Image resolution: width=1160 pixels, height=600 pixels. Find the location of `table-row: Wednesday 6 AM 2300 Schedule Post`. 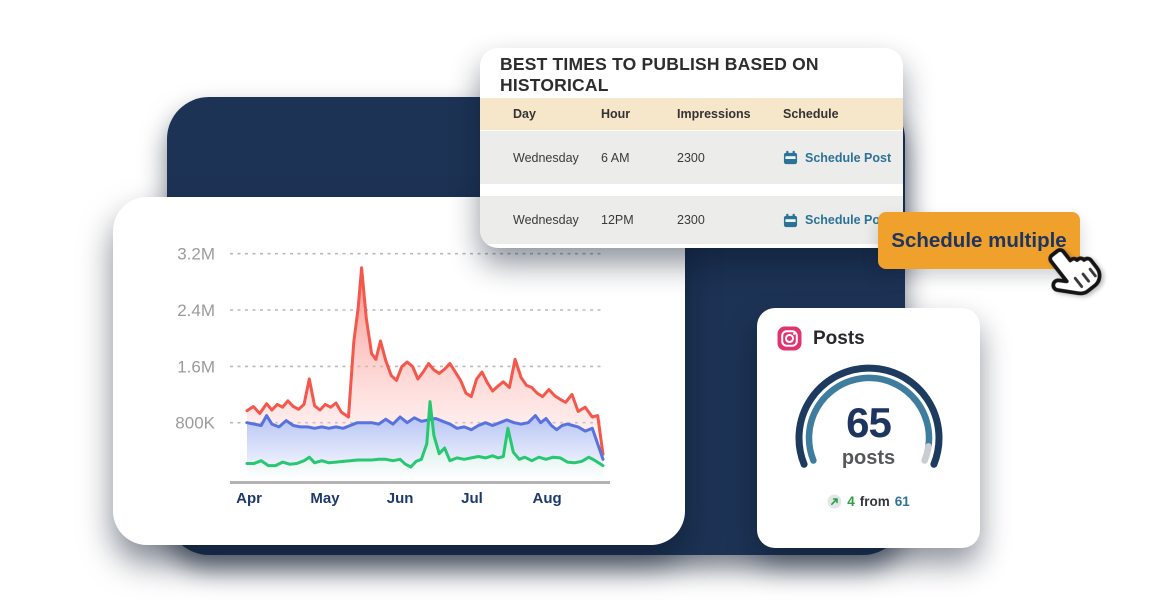

table-row: Wednesday 6 AM 2300 Schedule Post is located at coordinates (691, 157).